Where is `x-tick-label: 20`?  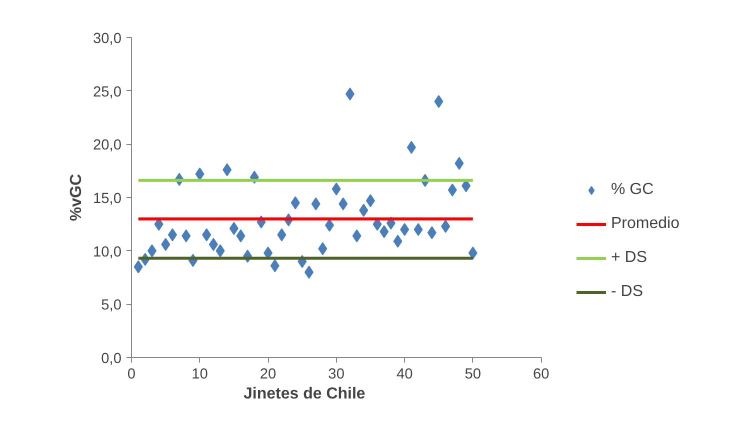 x-tick-label: 20 is located at coordinates (268, 374).